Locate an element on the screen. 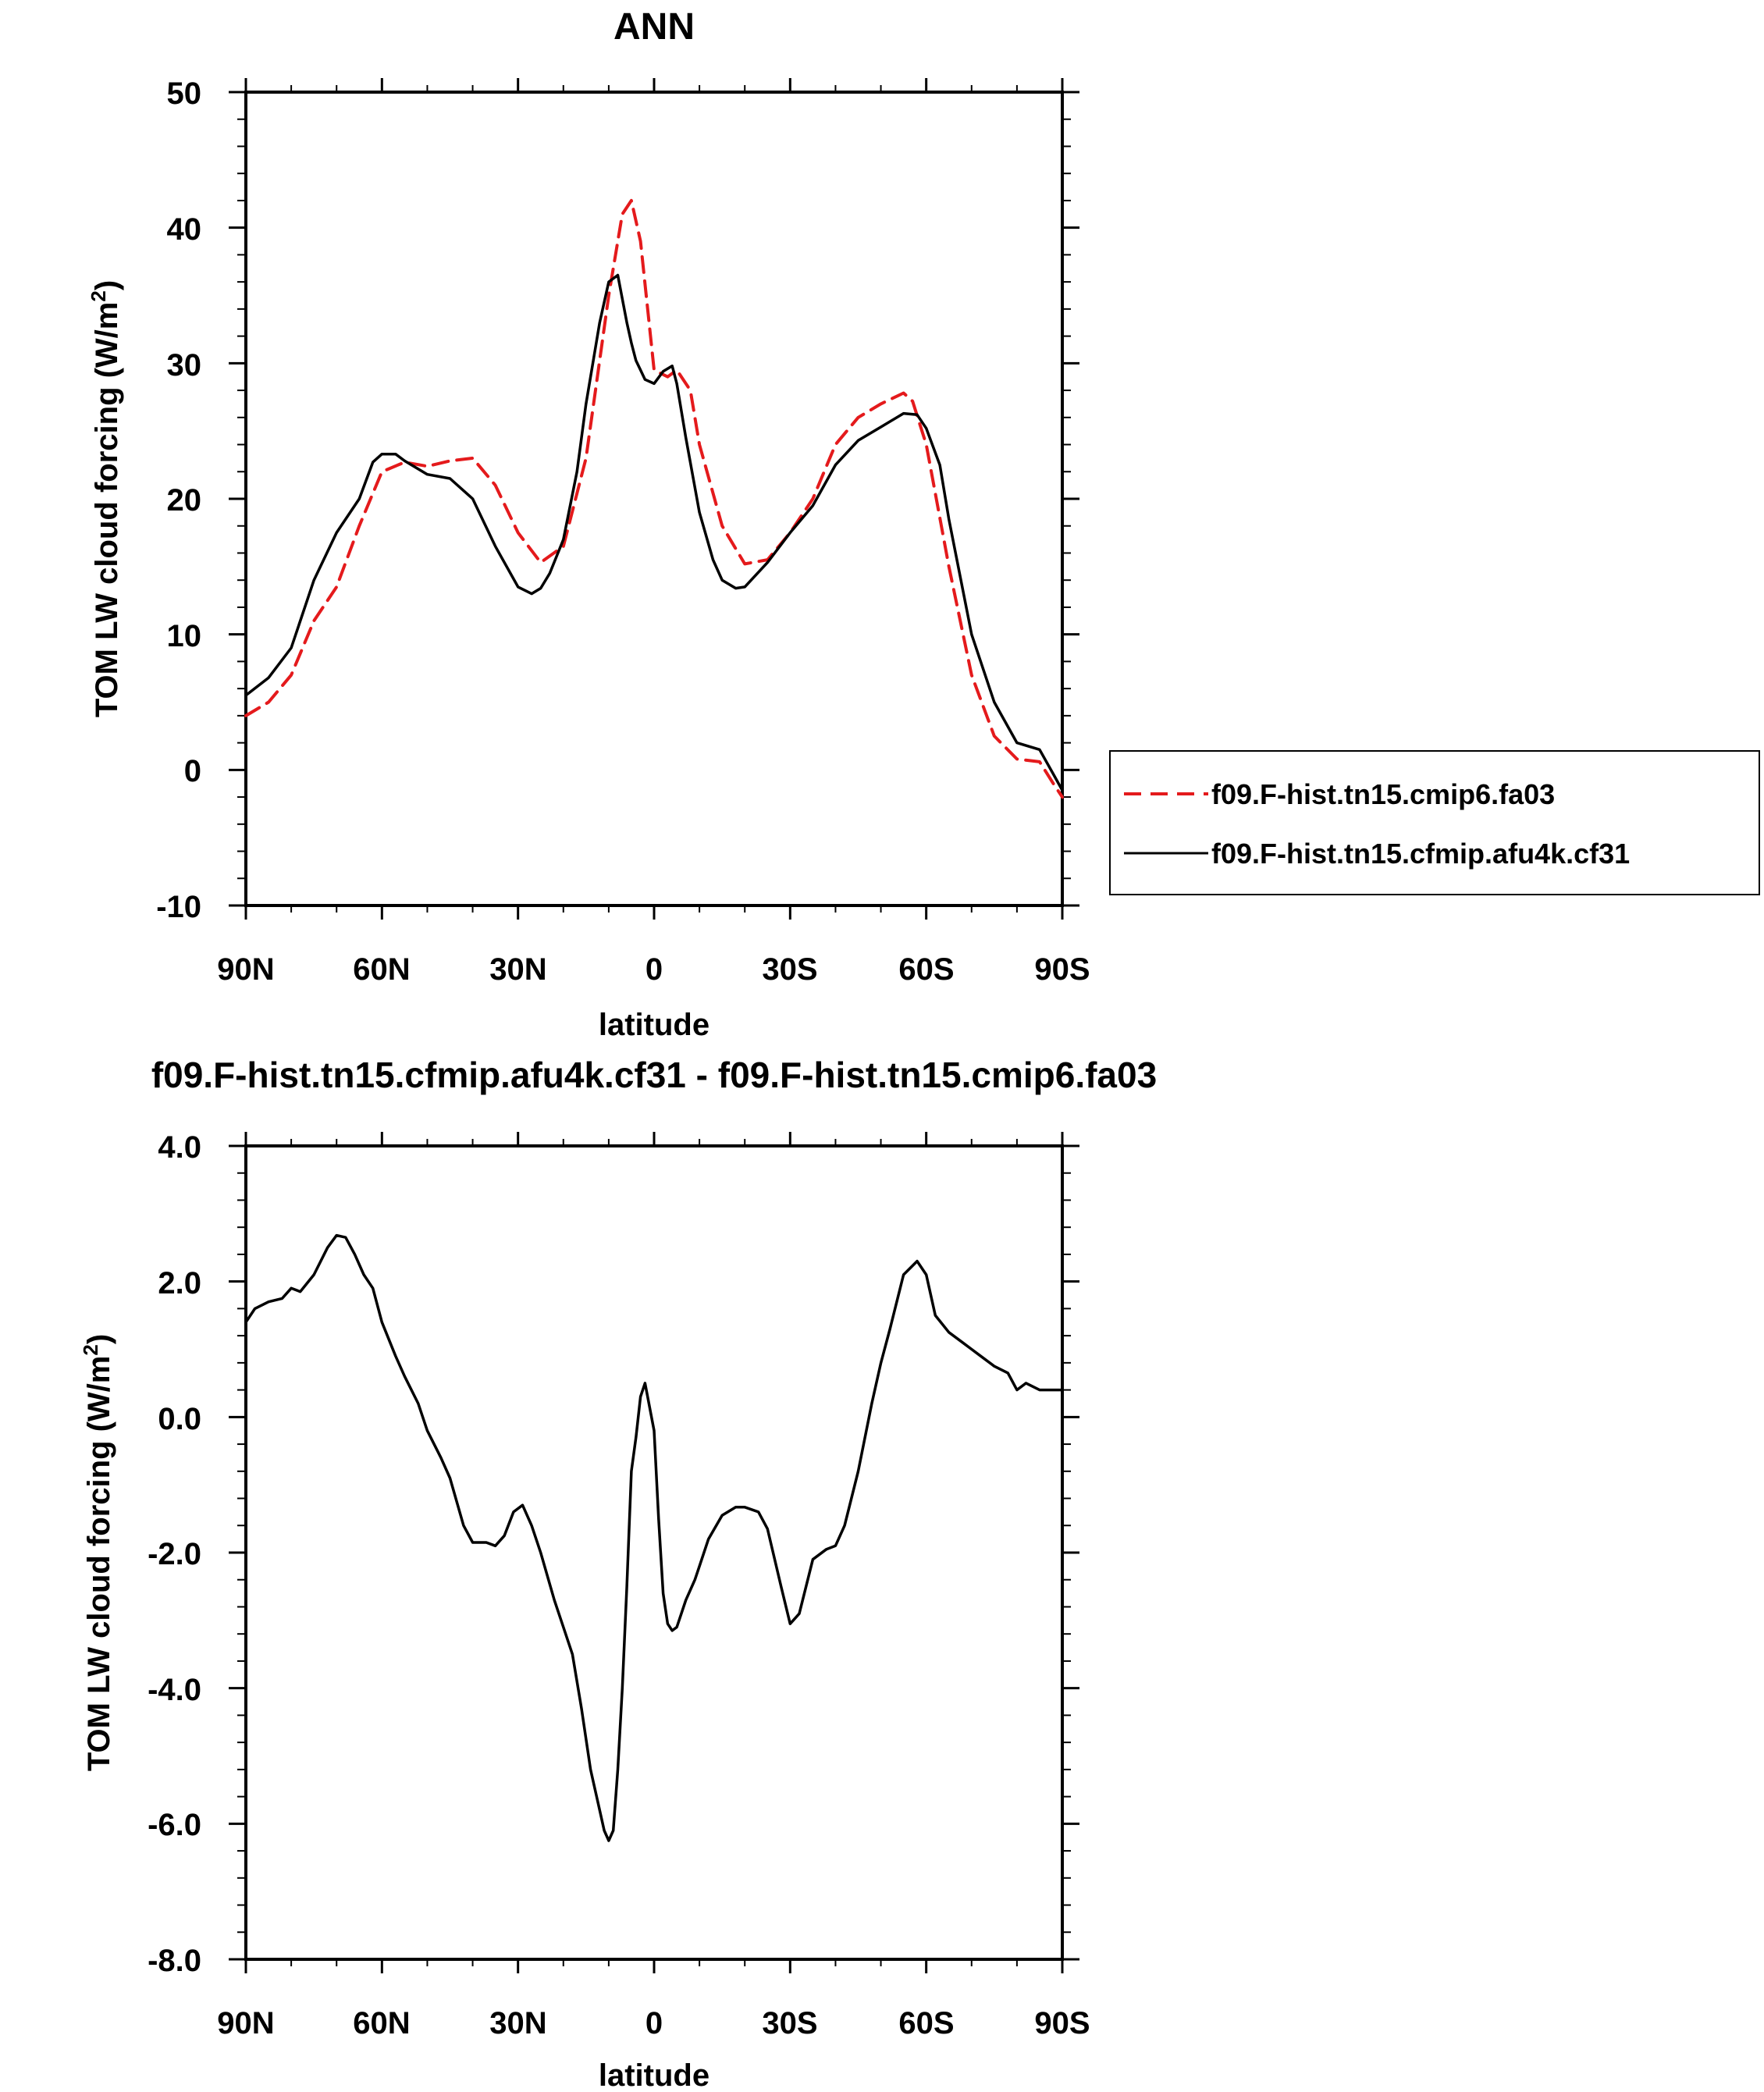 Image resolution: width=1764 pixels, height=2092 pixels. top-x-tick-label: 30S is located at coordinates (789, 969).